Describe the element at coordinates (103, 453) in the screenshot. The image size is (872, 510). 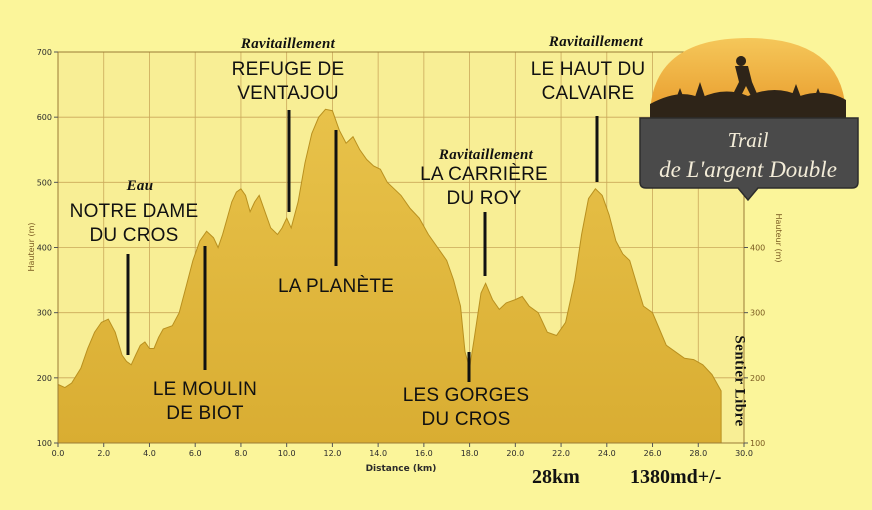
I see `x-tick-label: 2.0` at that location.